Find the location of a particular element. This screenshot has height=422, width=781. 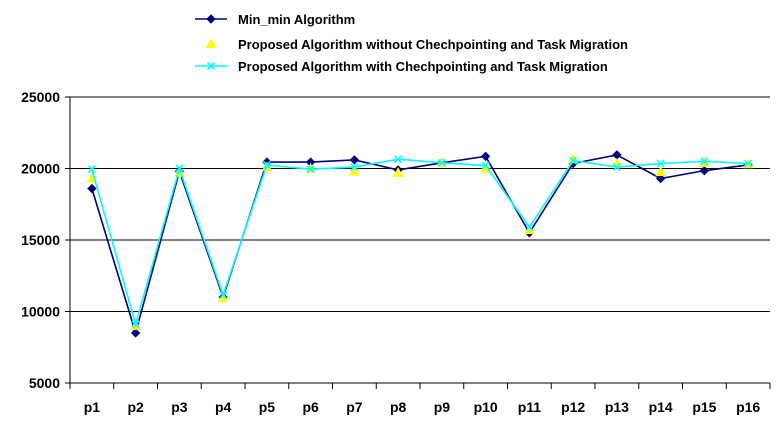

x-tick-label: p14 is located at coordinates (661, 407).